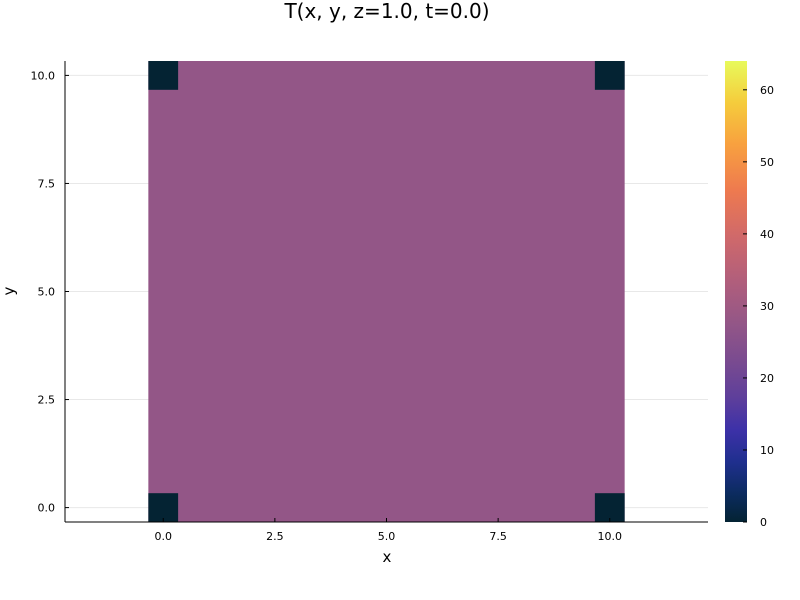 Image resolution: width=800 pixels, height=600 pixels. Describe the element at coordinates (767, 234) in the screenshot. I see `colorbar-tick-label: 40` at that location.